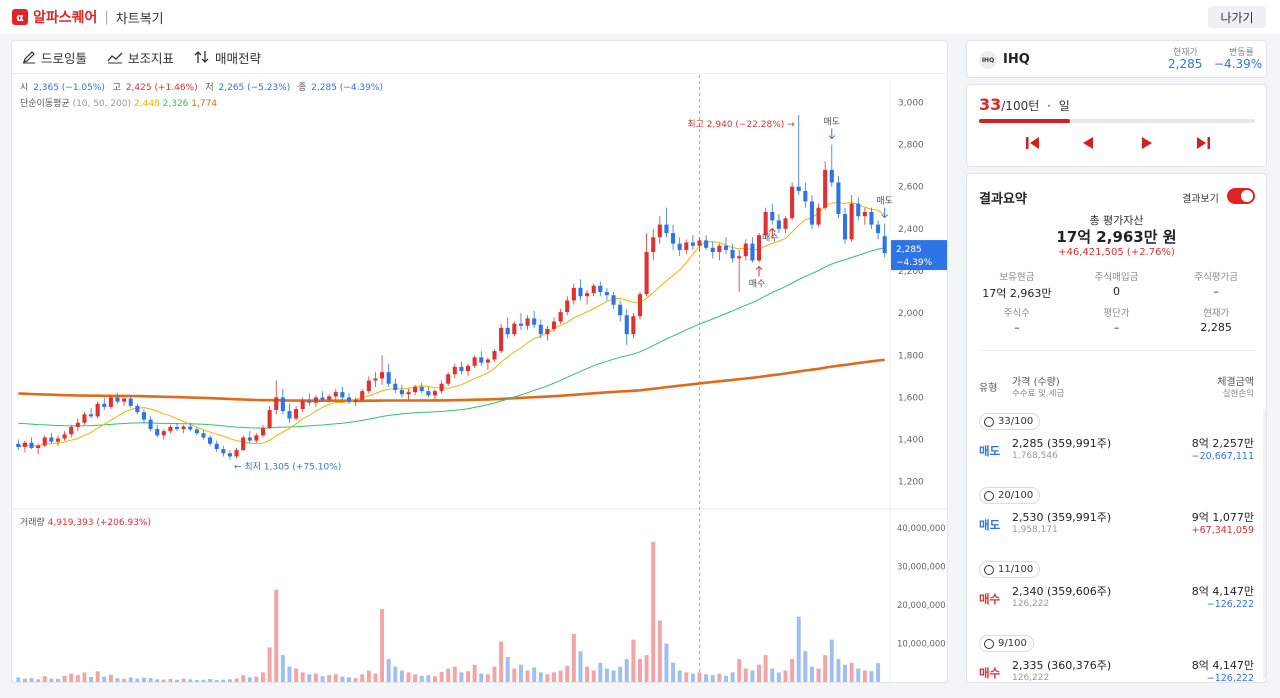  I want to click on stock-purchase-cell: 주식매입금 0, so click(1117, 285).